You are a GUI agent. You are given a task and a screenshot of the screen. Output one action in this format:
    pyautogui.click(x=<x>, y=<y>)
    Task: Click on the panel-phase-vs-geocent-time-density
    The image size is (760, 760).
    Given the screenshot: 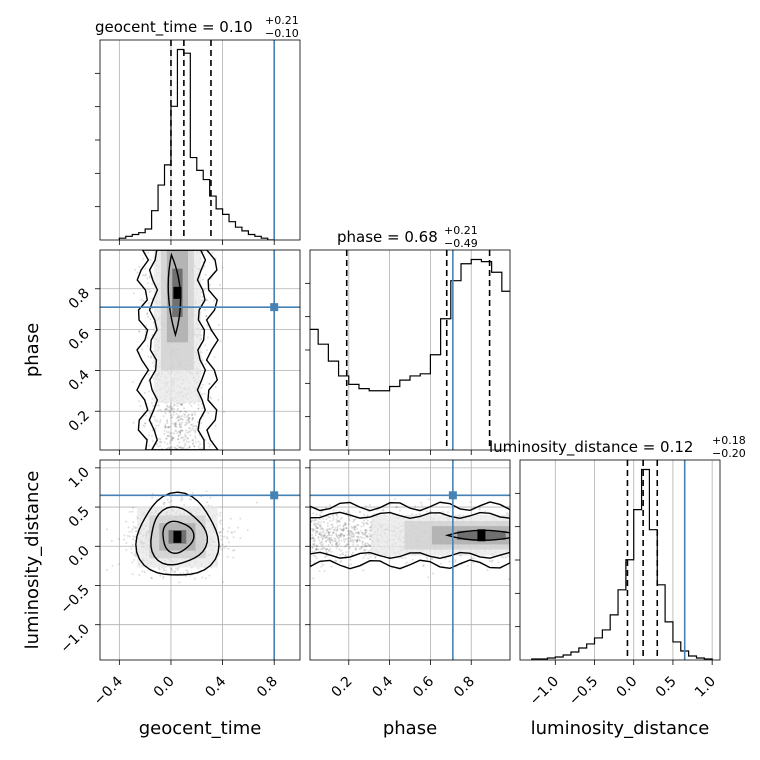 What is the action you would take?
    pyautogui.click(x=200, y=350)
    